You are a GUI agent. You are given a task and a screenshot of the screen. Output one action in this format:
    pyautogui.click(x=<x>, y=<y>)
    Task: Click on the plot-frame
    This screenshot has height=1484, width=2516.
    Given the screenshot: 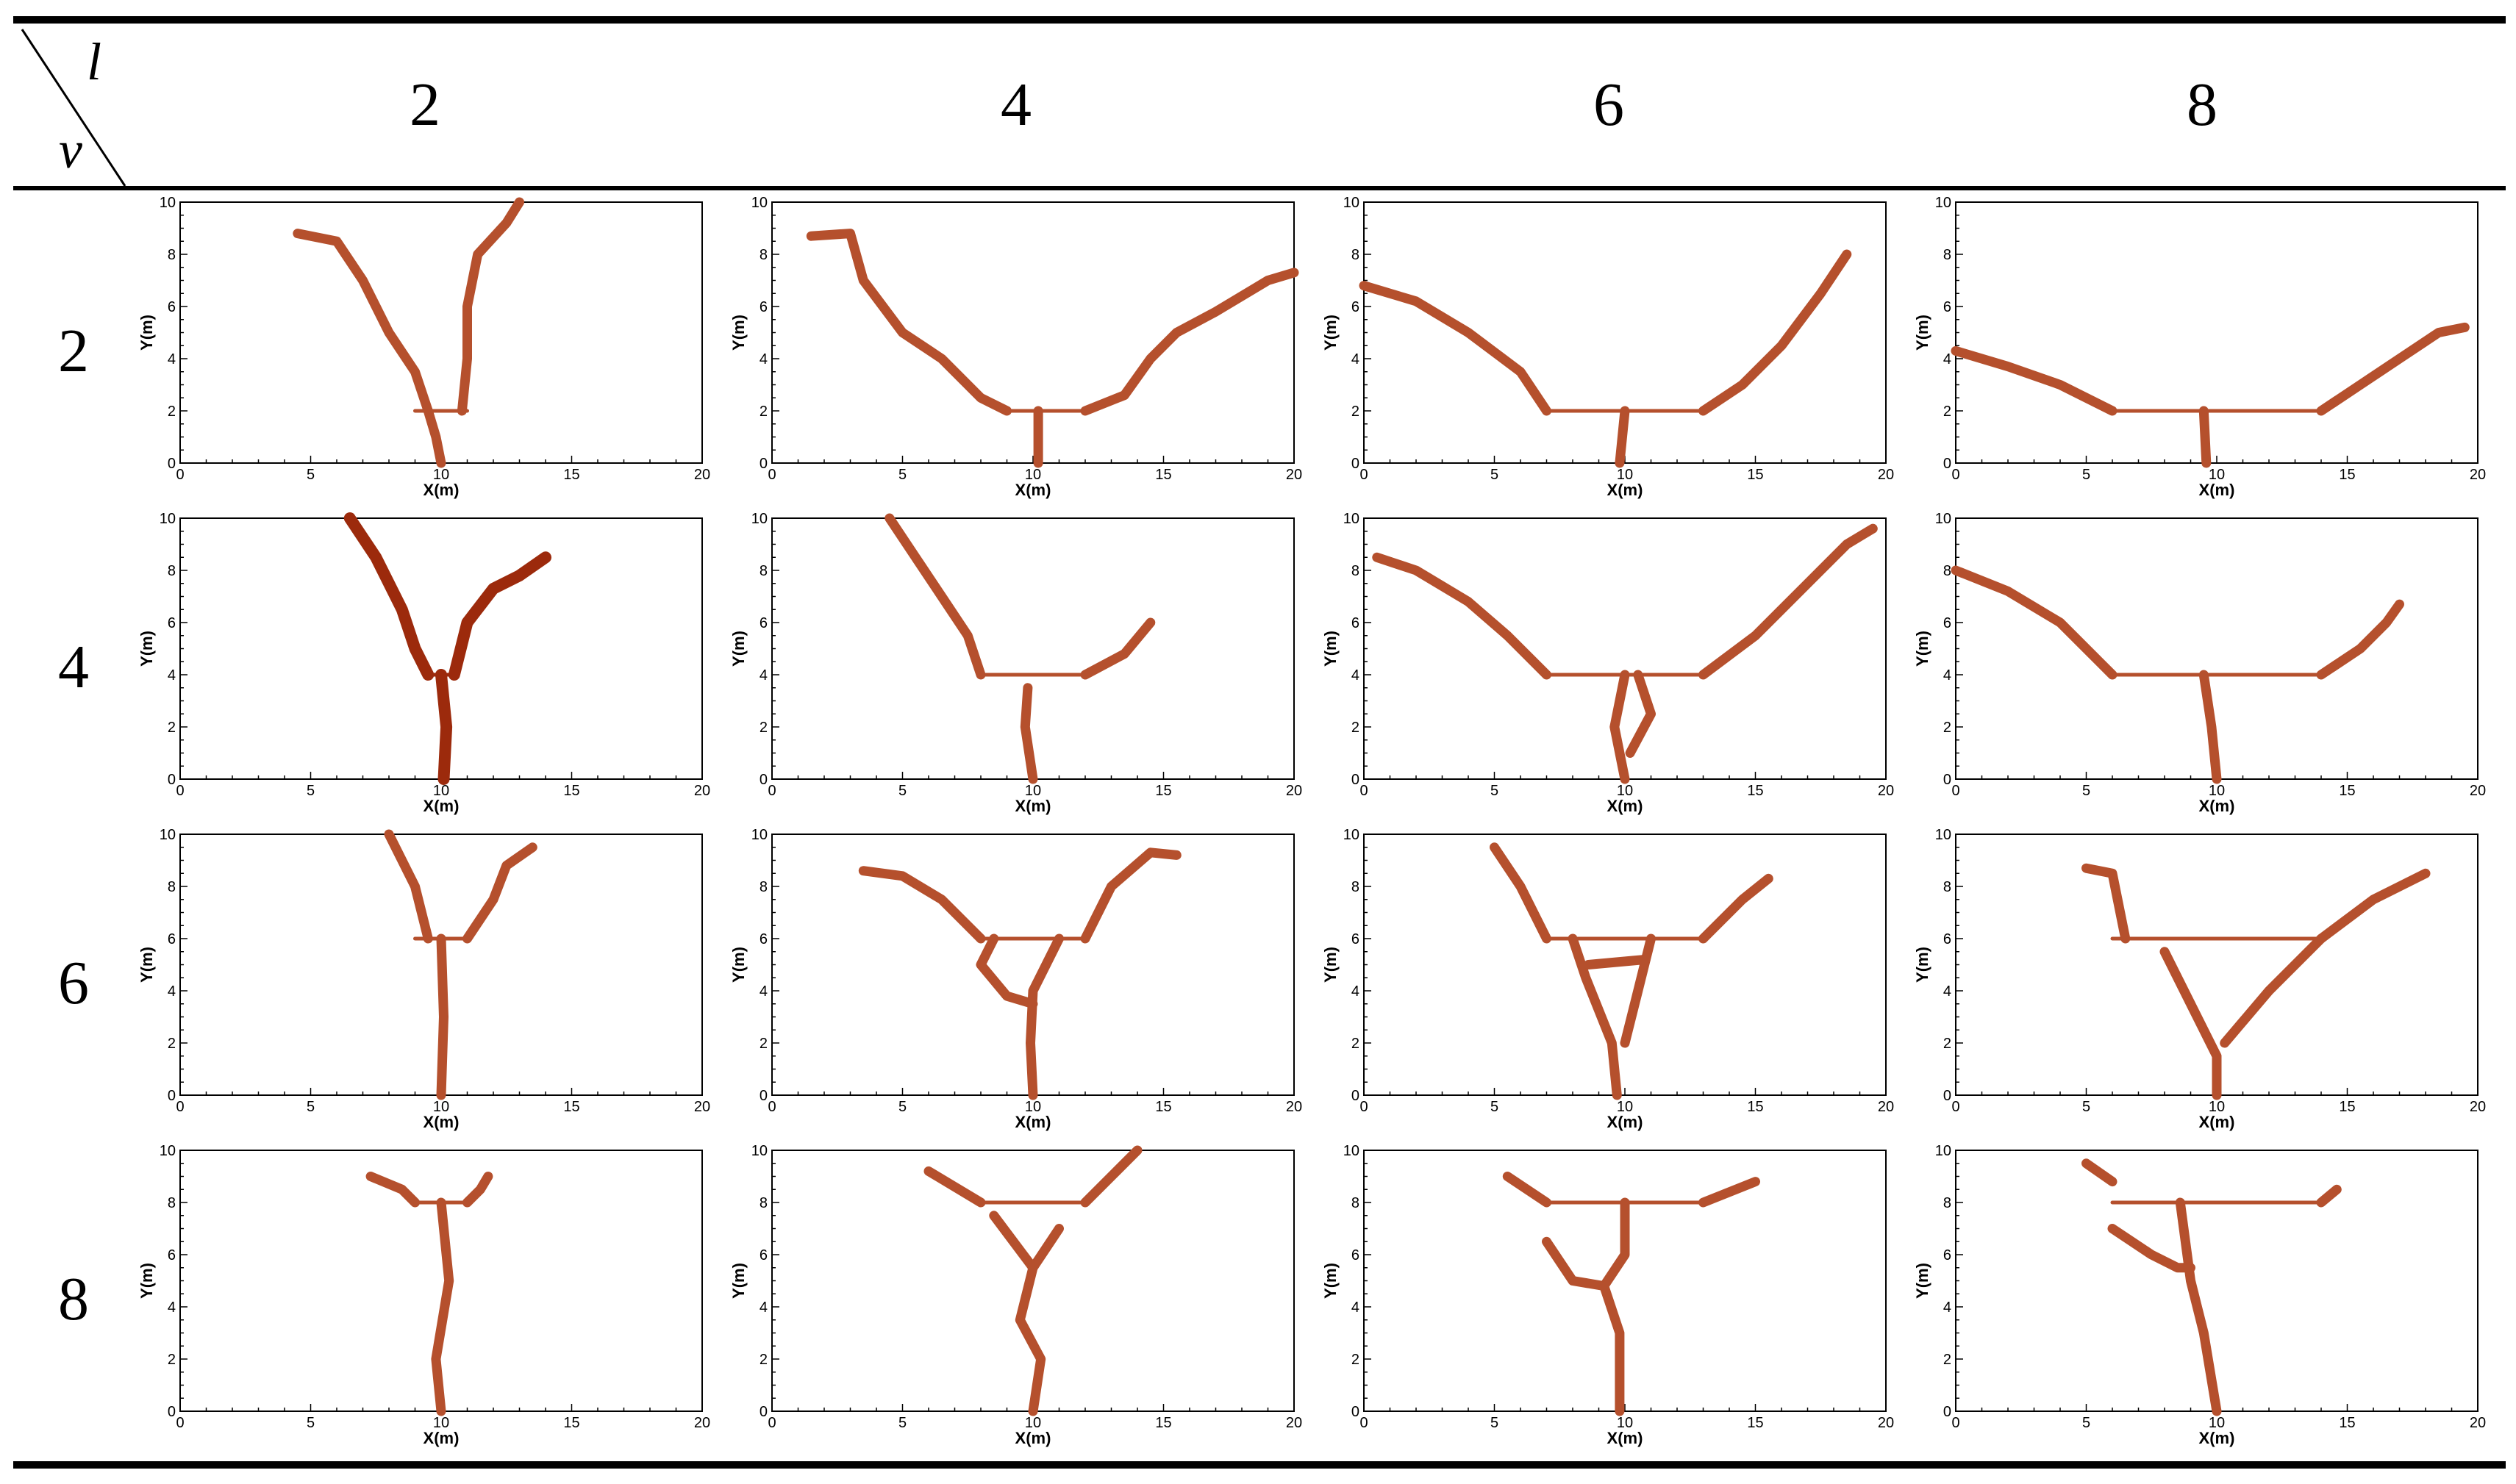 What is the action you would take?
    pyautogui.click(x=2217, y=1281)
    